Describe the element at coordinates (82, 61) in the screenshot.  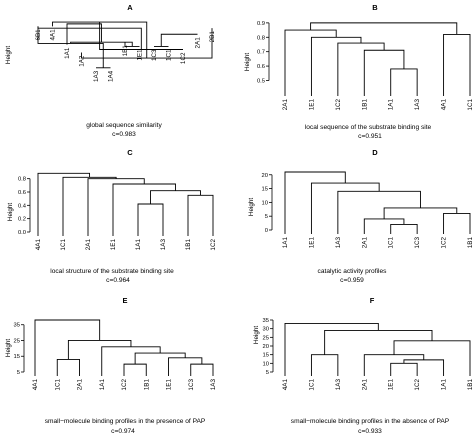
I see `leaf-label: 1A2` at that location.